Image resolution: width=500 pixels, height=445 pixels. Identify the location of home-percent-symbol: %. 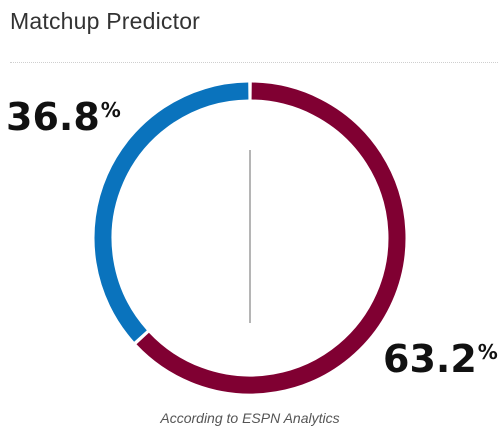
(487, 352).